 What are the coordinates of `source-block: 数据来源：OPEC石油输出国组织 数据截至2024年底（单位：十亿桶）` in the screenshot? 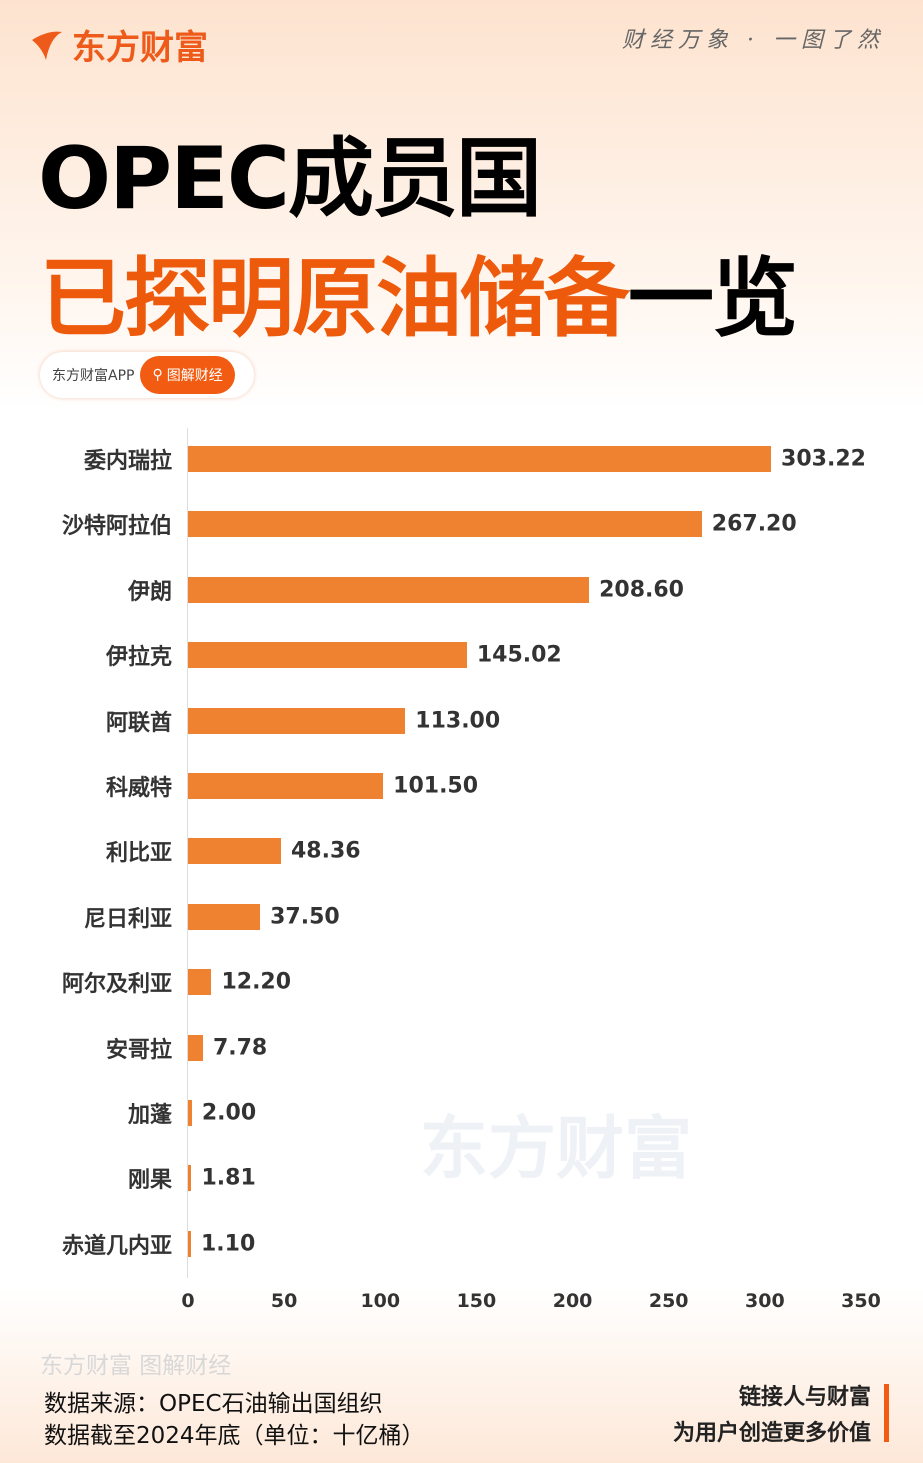 It's located at (234, 1420).